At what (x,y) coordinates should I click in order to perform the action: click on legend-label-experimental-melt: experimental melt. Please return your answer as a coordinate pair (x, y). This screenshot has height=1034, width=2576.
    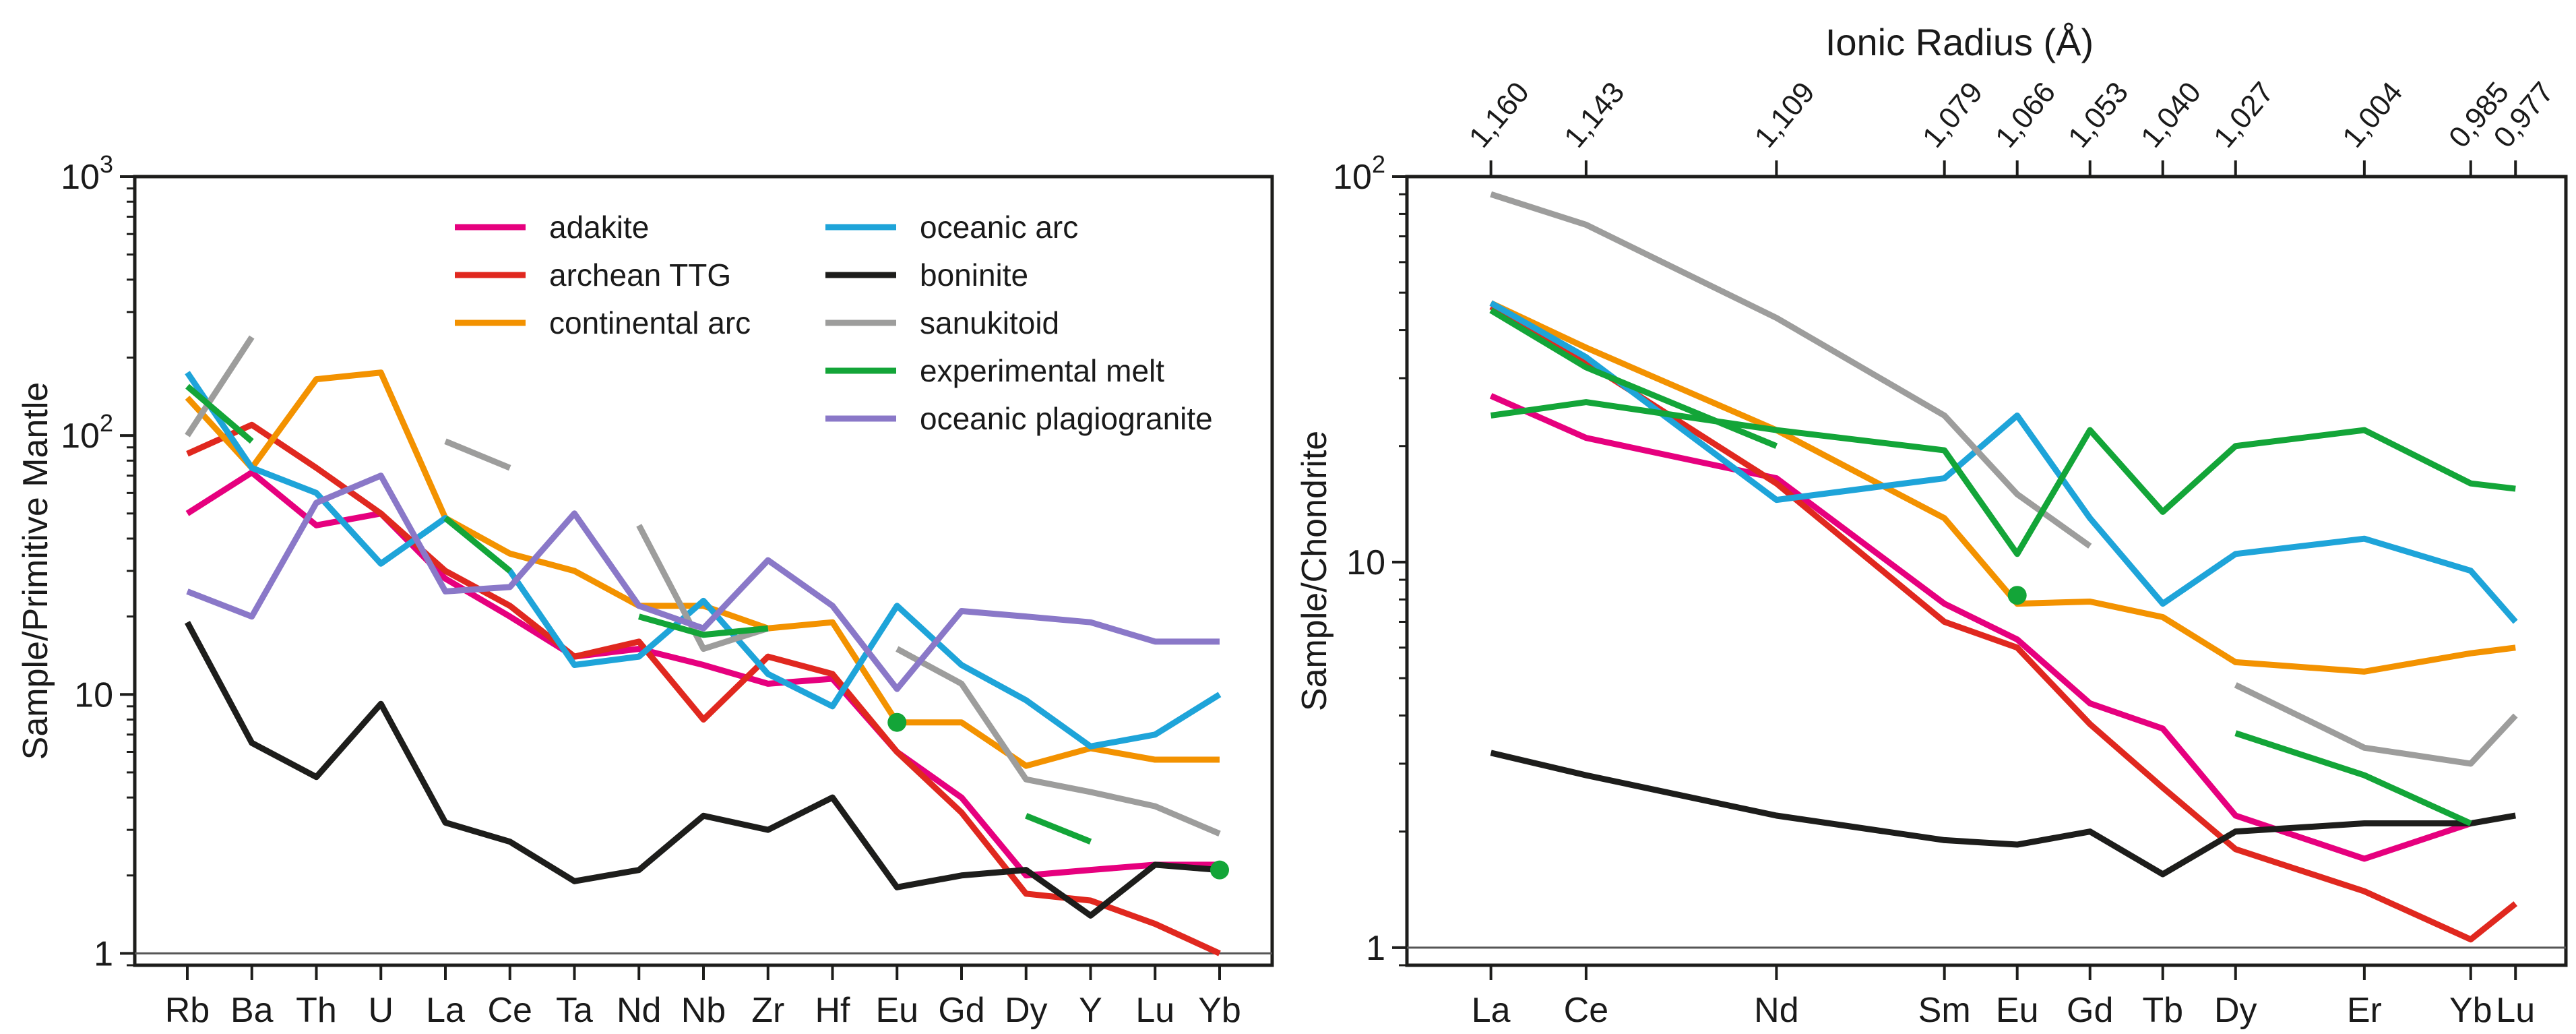
    Looking at the image, I should click on (1042, 370).